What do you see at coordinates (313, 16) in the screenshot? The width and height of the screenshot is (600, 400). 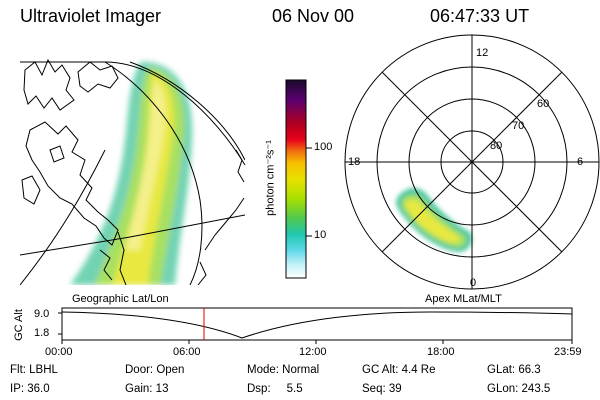 I see `date-label: 06 Nov 00` at bounding box center [313, 16].